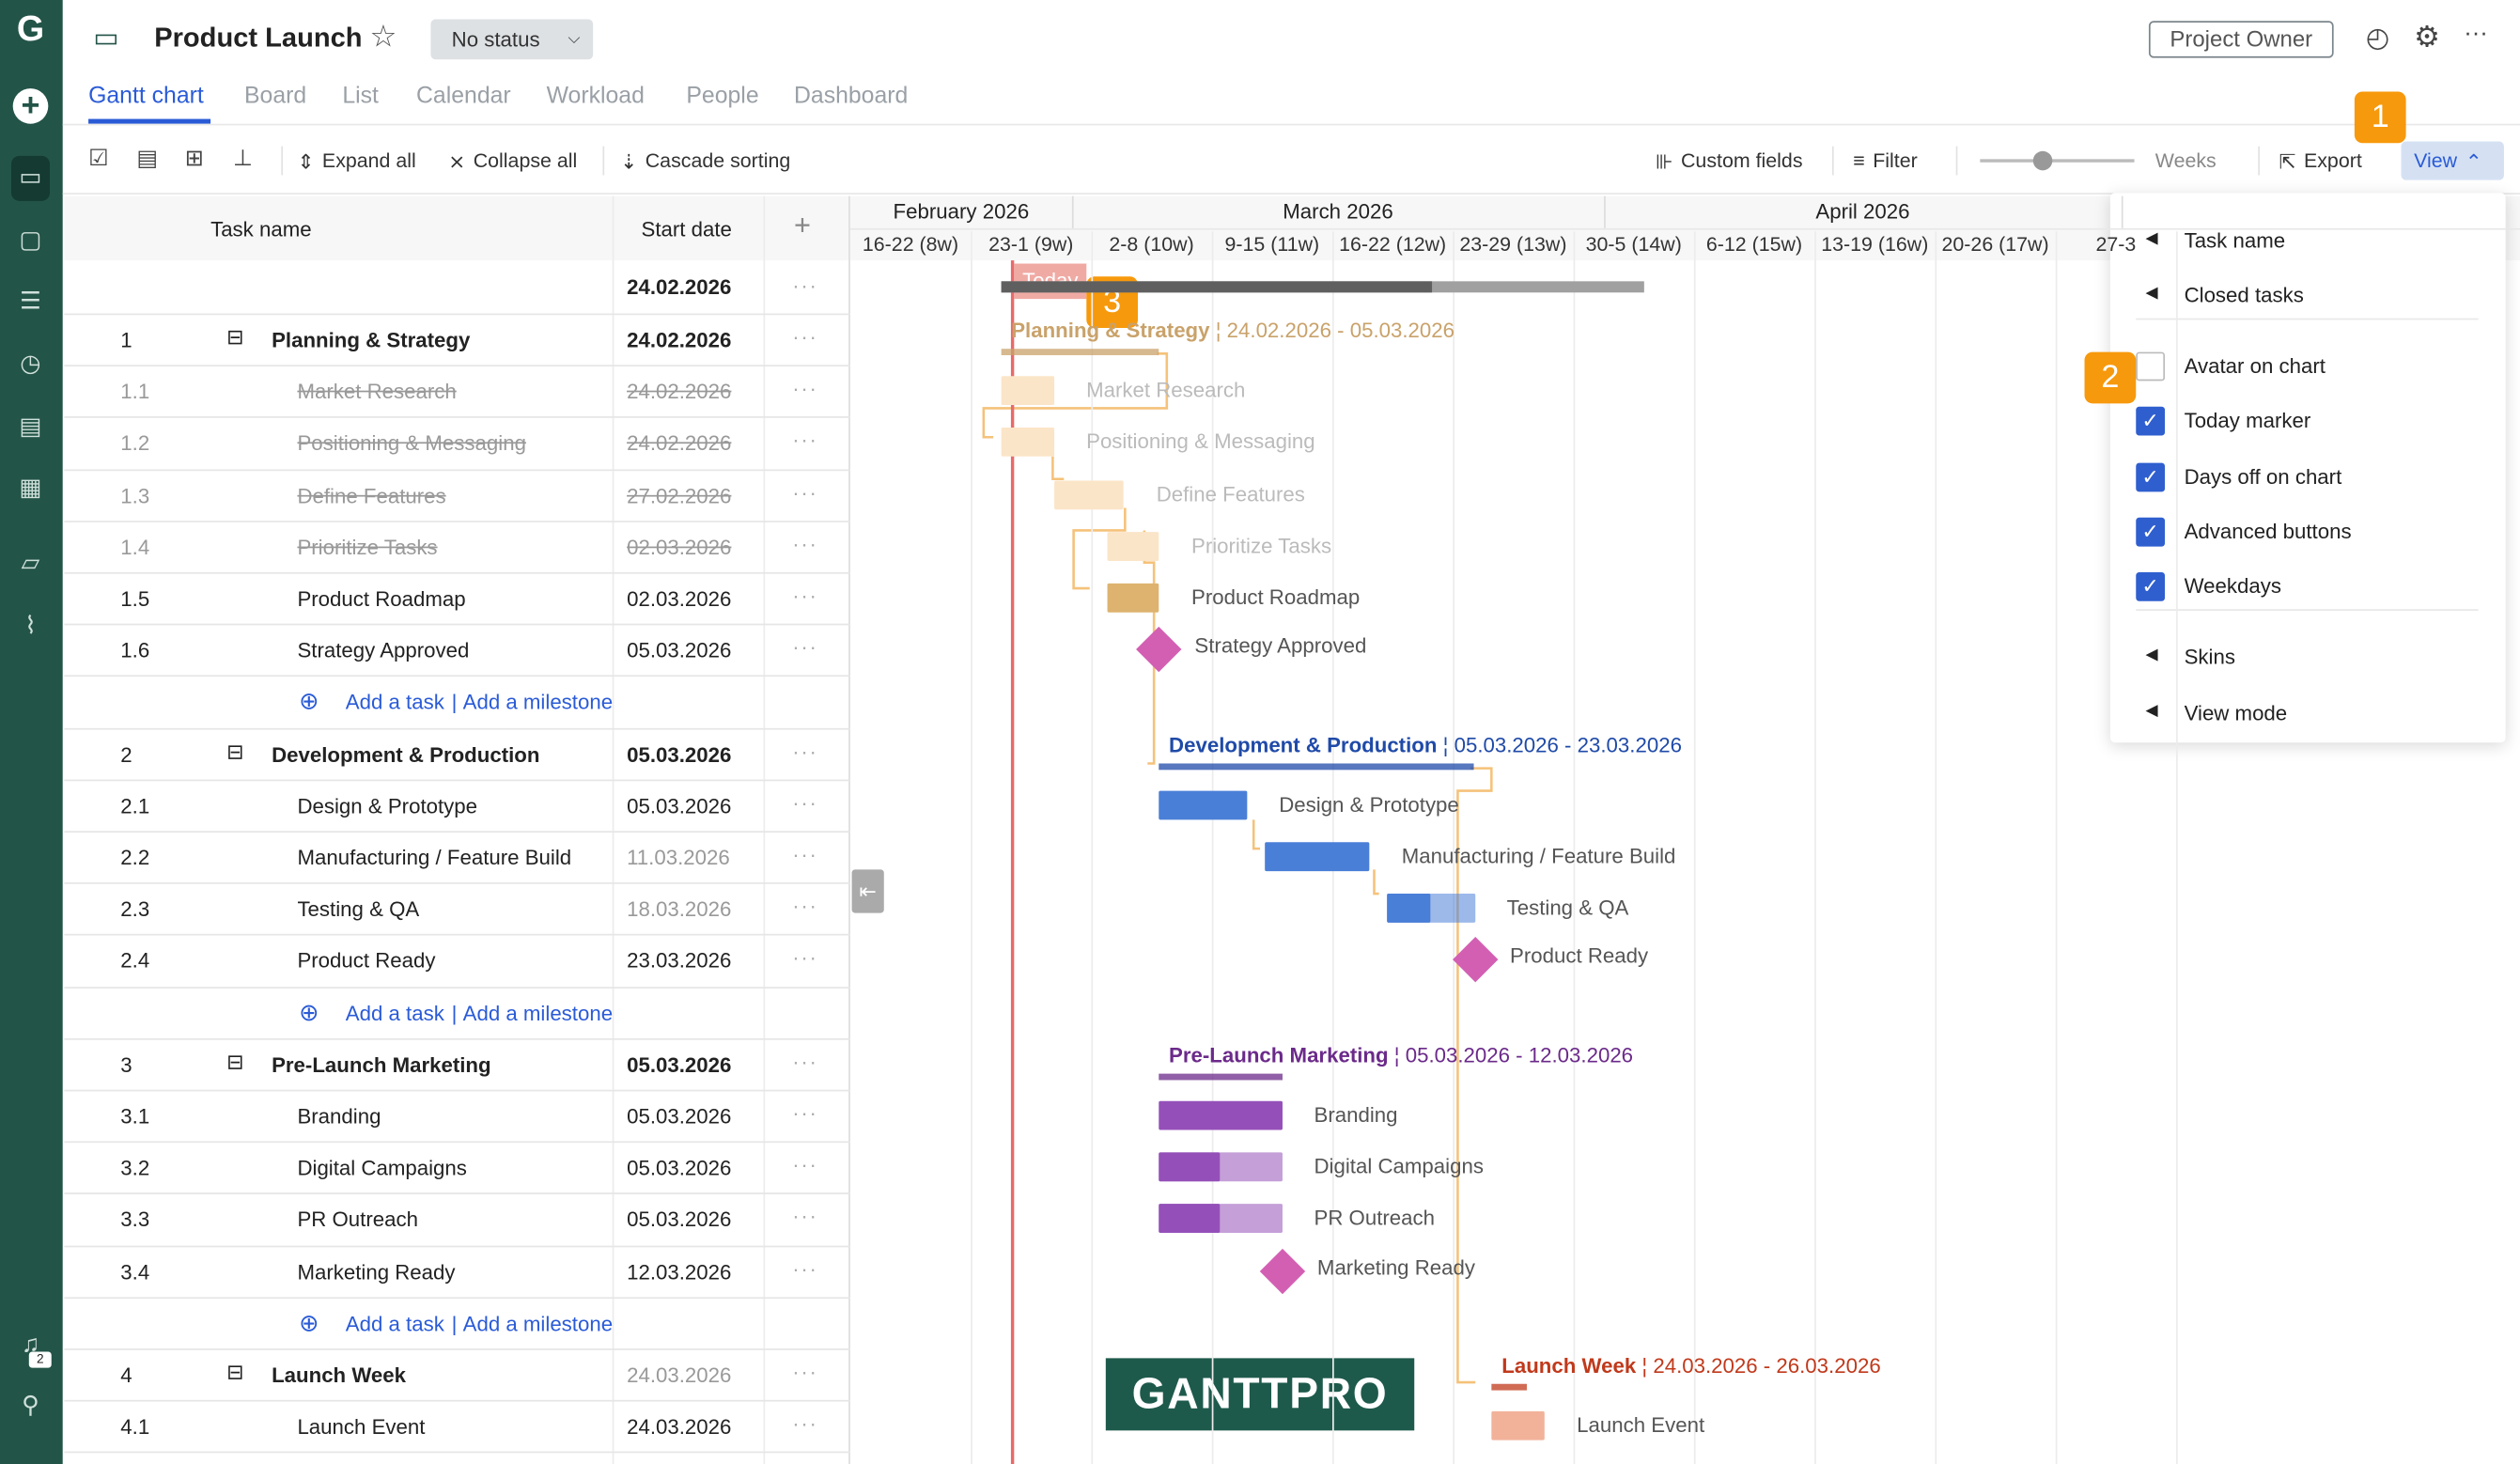 The height and width of the screenshot is (1464, 2520). Describe the element at coordinates (383, 38) in the screenshot. I see `star-icon: ☆` at that location.